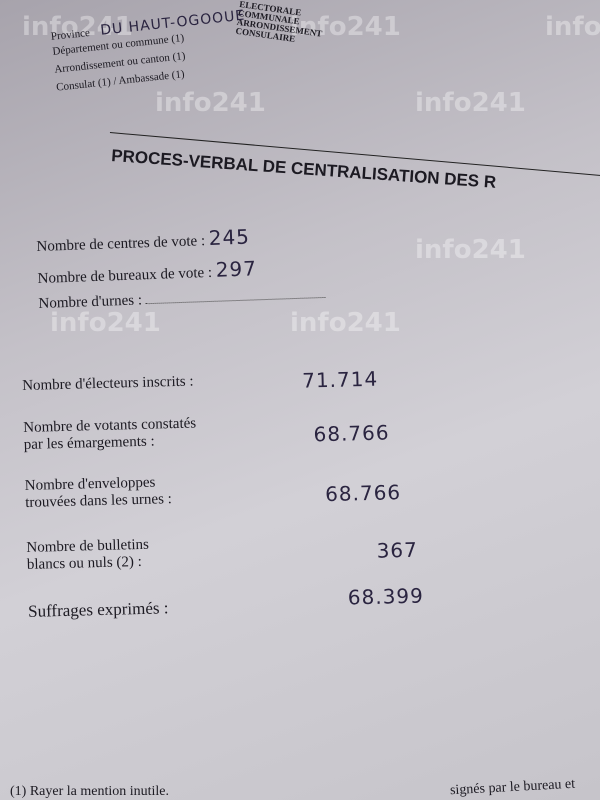 The height and width of the screenshot is (800, 600). Describe the element at coordinates (340, 379) in the screenshot. I see `inscrits-value: 71.714` at that location.